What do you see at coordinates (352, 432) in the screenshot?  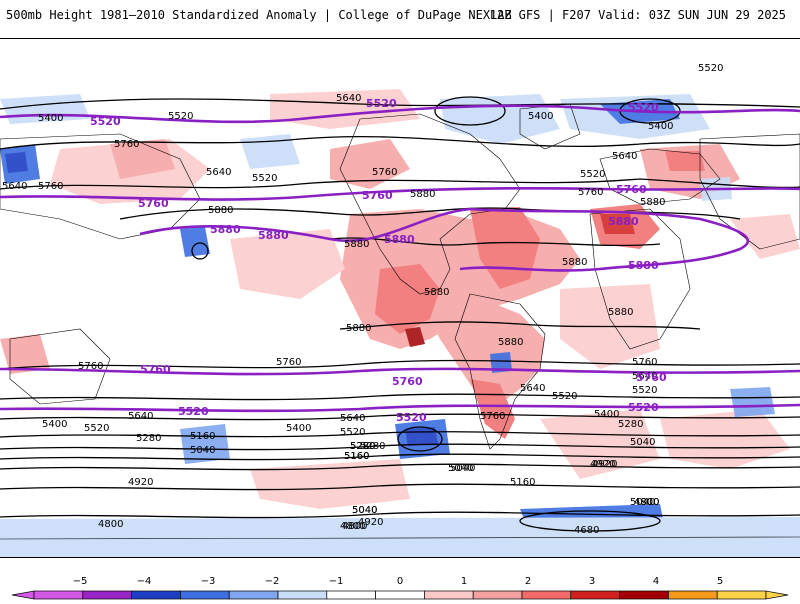 I see `label-5520-spac: 5520` at bounding box center [352, 432].